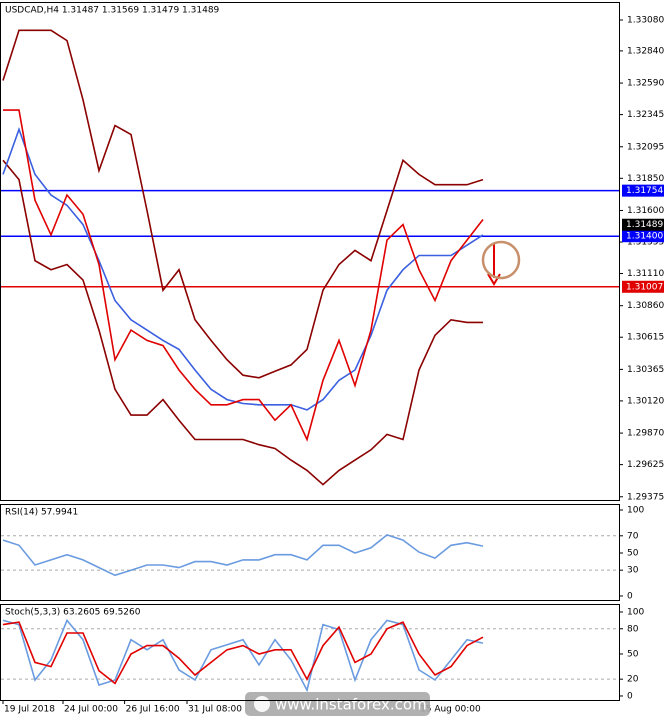  What do you see at coordinates (262, 704) in the screenshot?
I see `watermark-logo` at bounding box center [262, 704].